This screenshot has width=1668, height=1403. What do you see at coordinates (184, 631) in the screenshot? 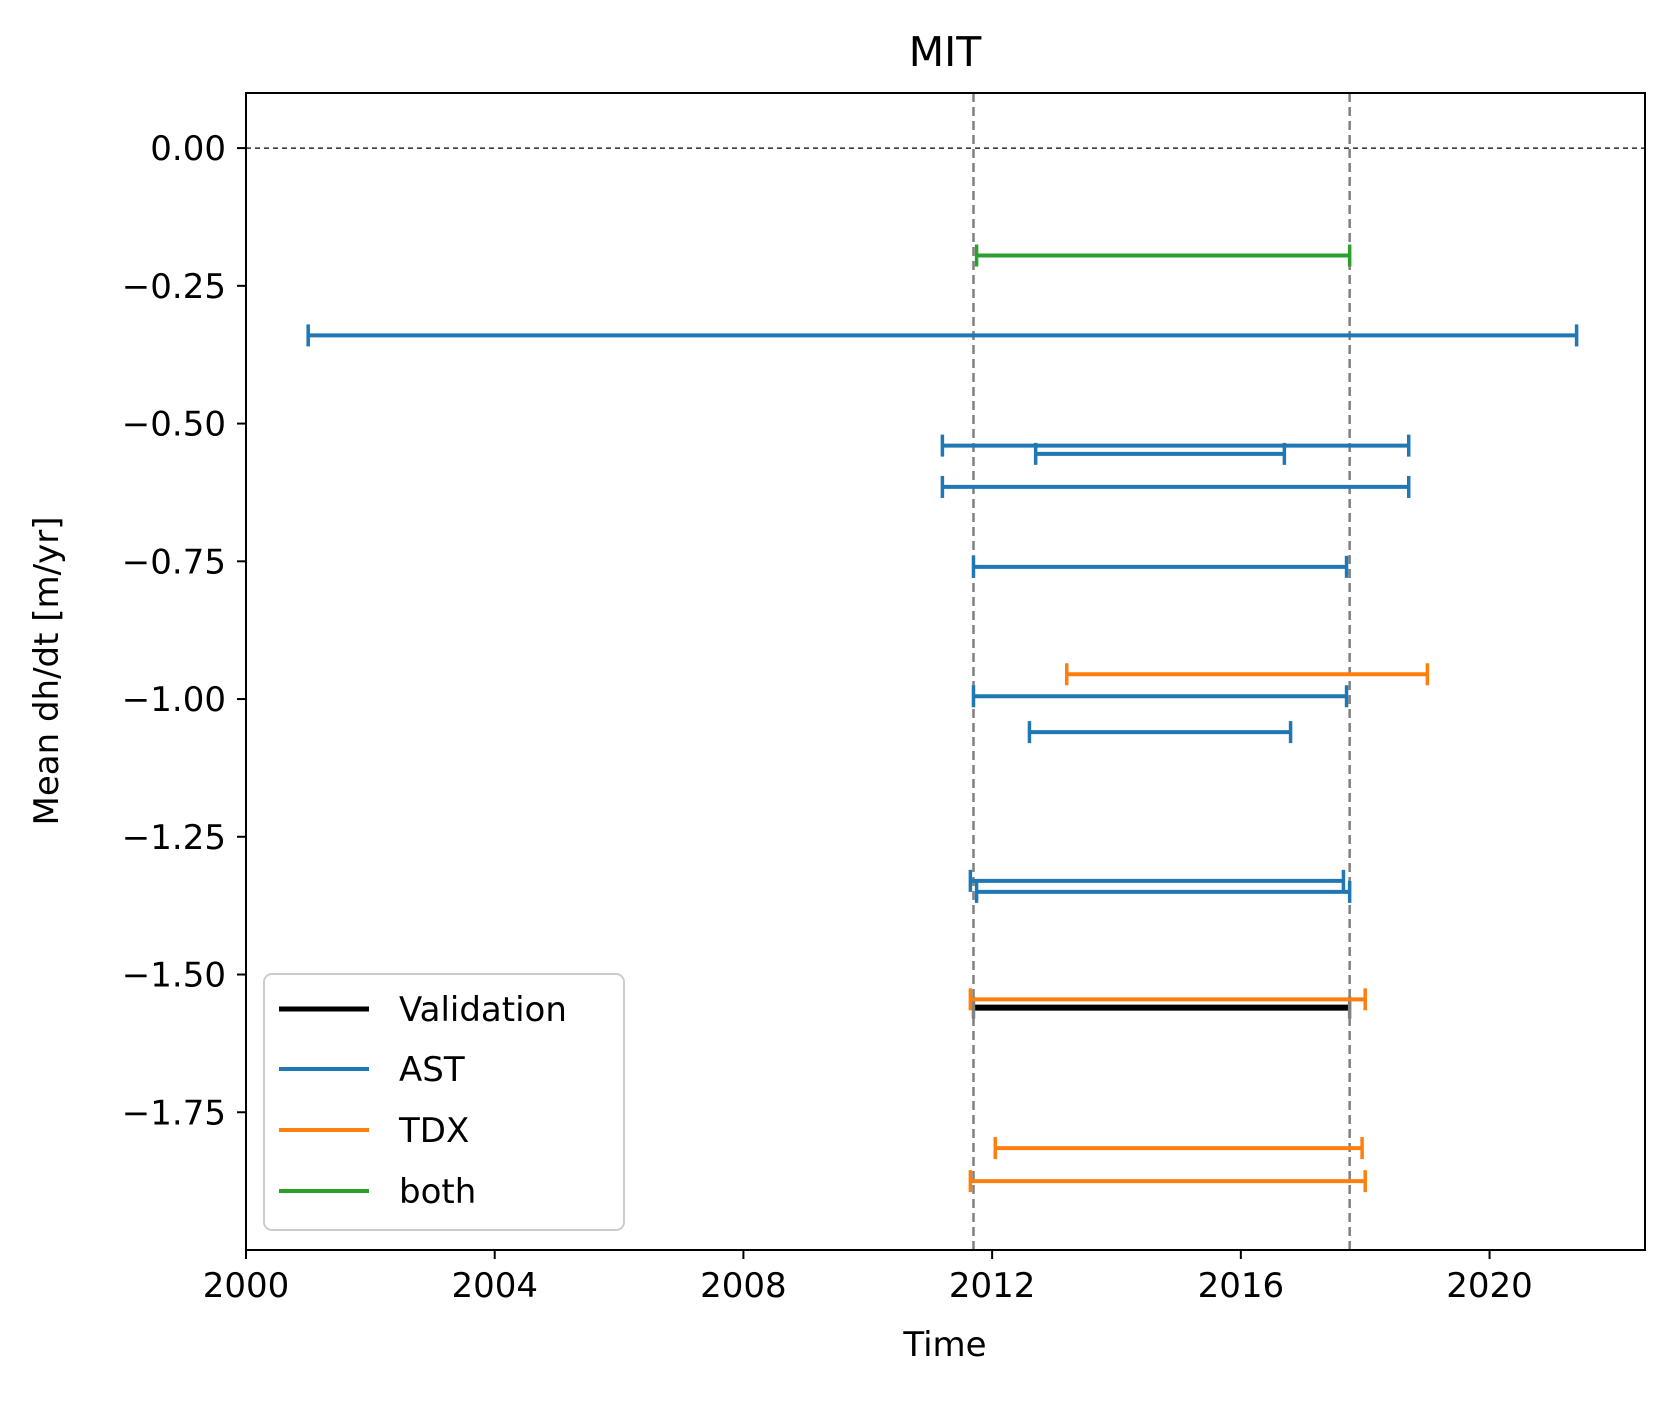
I see `y-axis: 0.00 −0.25 −0.50 −0.75 −1.00 −1.25 −1.50 −1.75` at bounding box center [184, 631].